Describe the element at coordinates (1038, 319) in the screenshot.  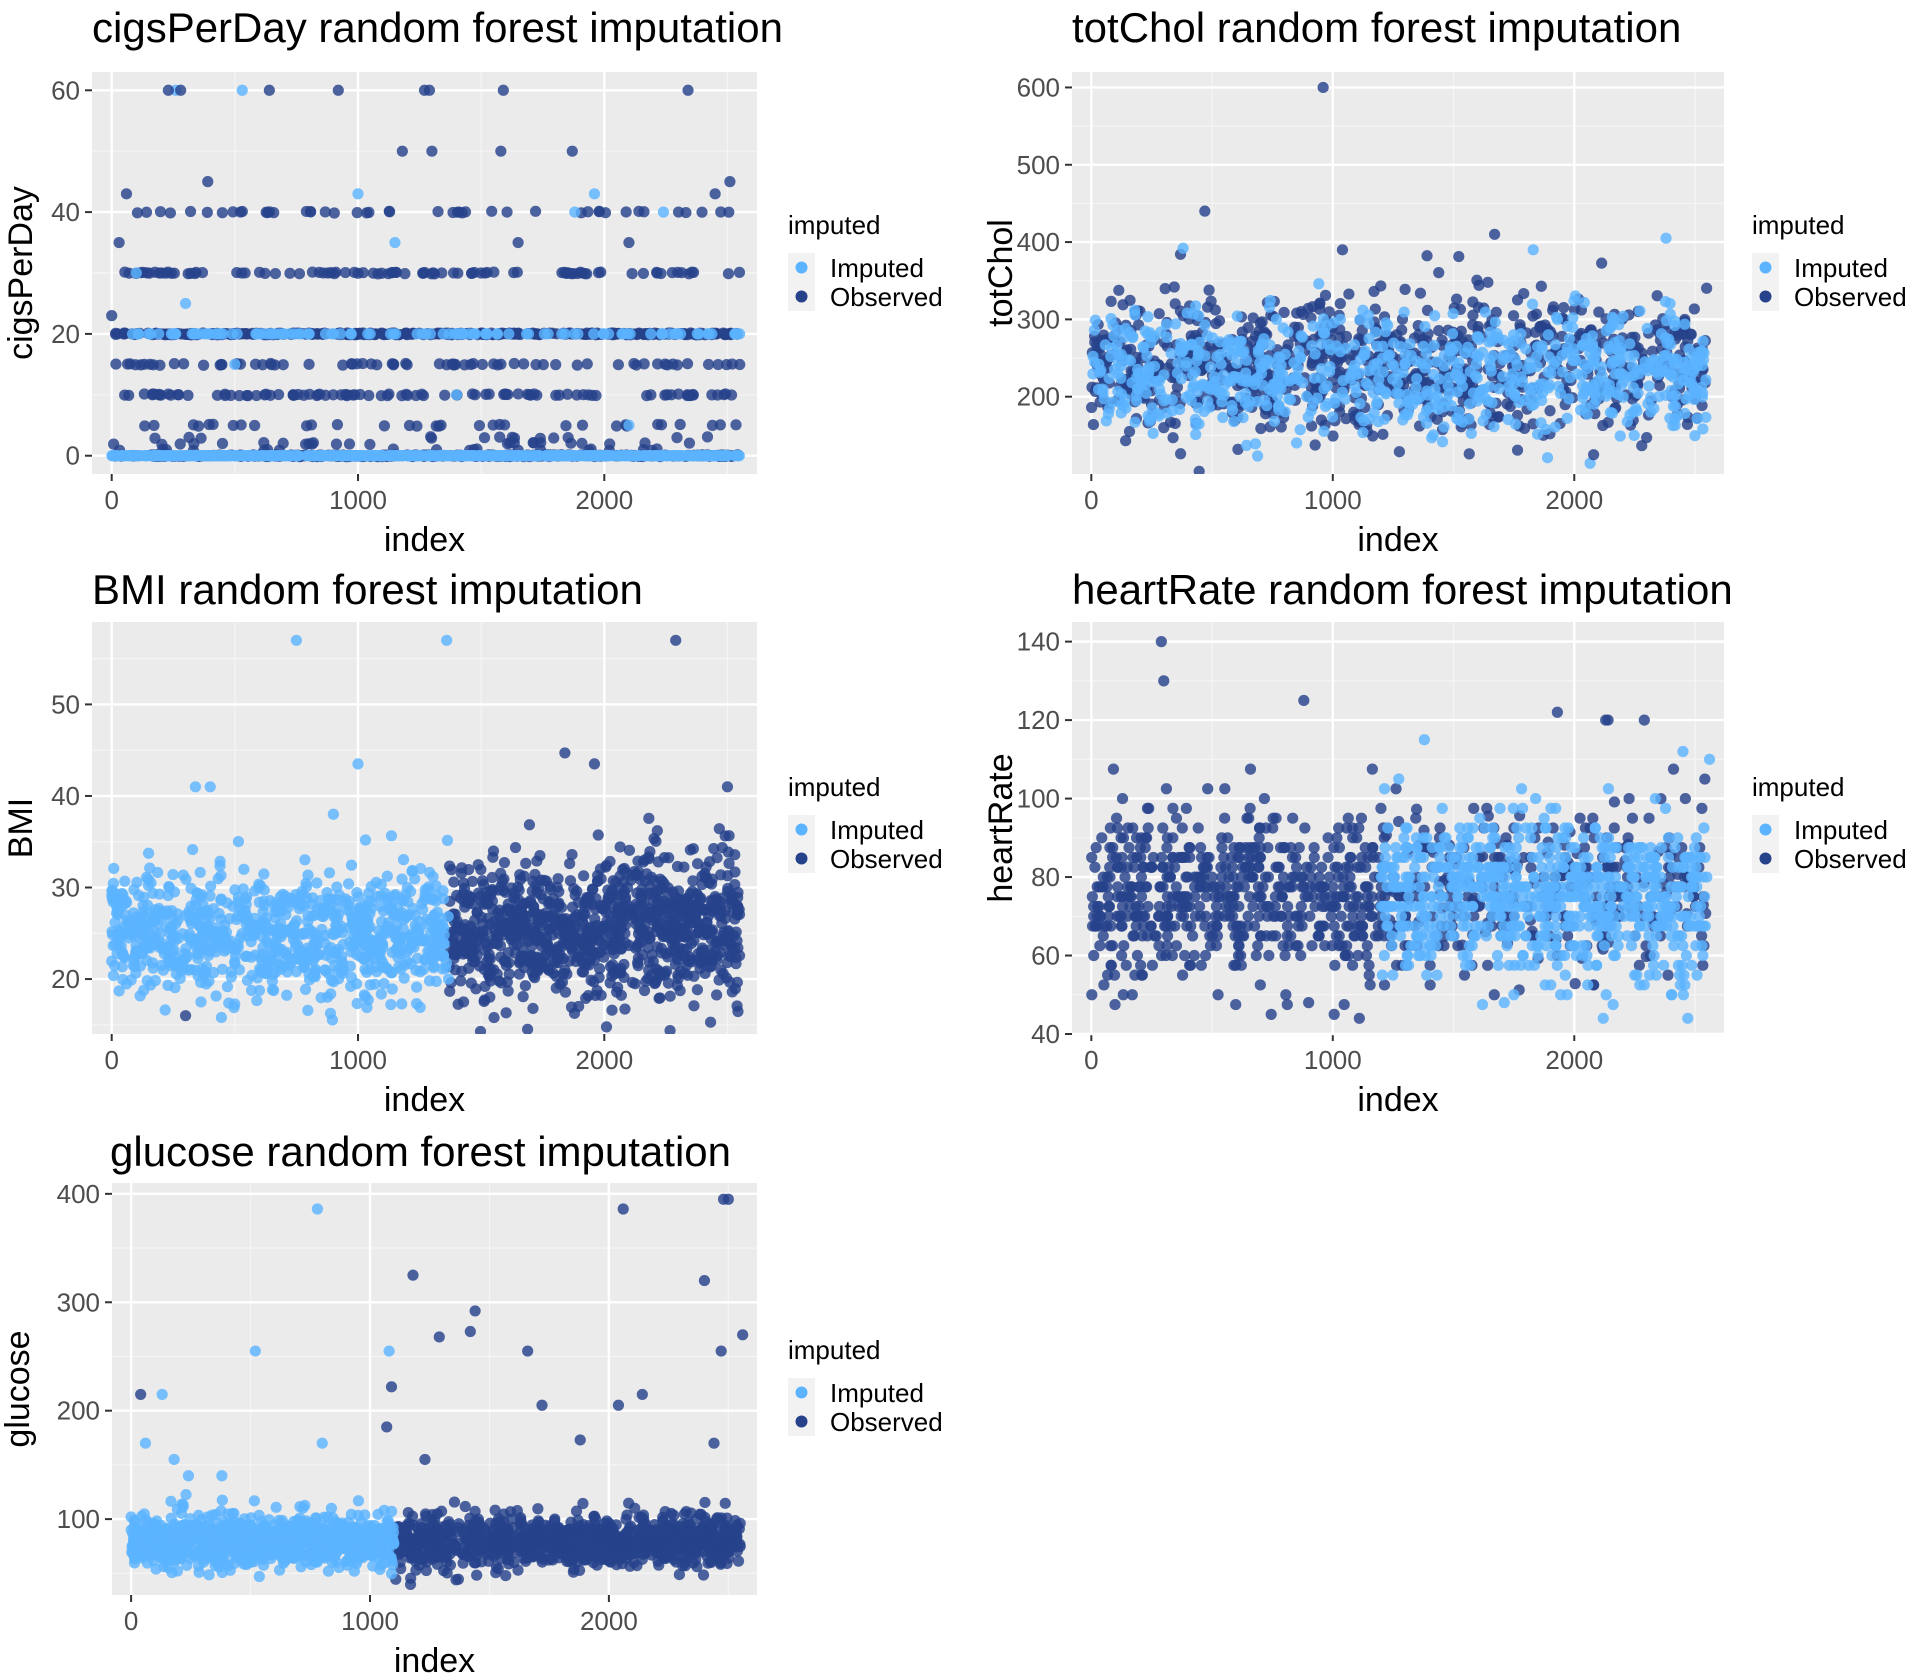
I see `y-tick-label: 300` at that location.